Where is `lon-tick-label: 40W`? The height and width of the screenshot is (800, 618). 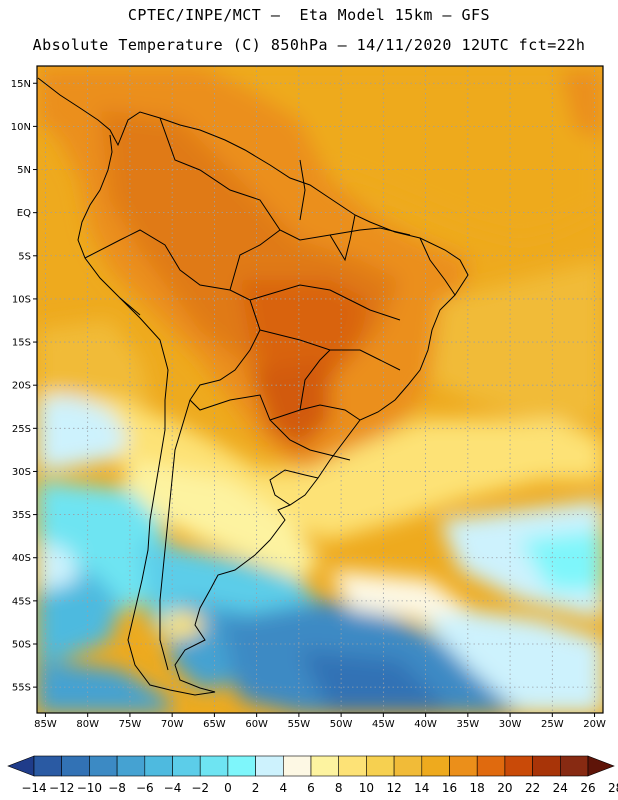 lon-tick-label: 40W is located at coordinates (425, 724).